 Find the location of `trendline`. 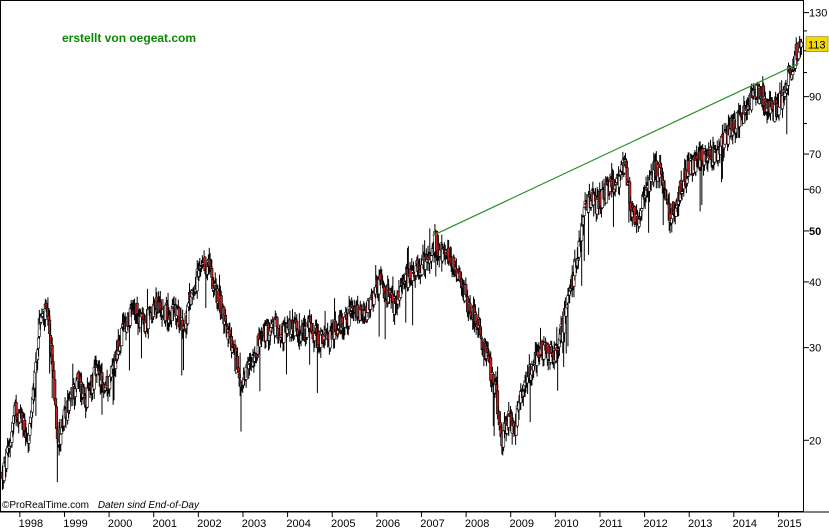

trendline is located at coordinates (615, 150).